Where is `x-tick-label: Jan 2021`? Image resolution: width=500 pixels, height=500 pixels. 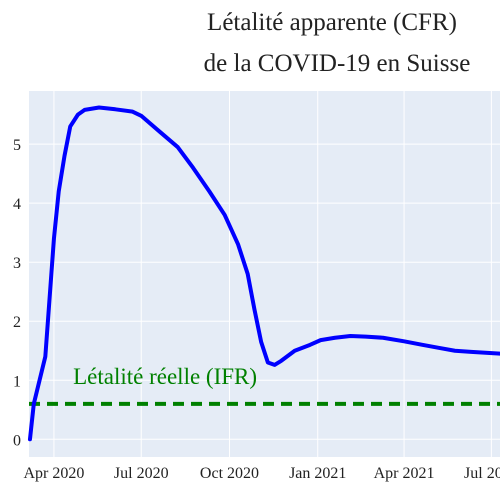 x-tick-label: Jan 2021 is located at coordinates (317, 473).